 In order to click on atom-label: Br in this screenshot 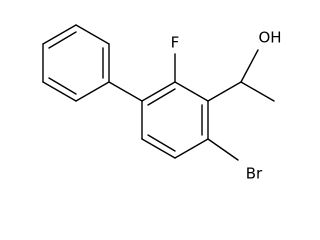, I will do `click(254, 174)`.